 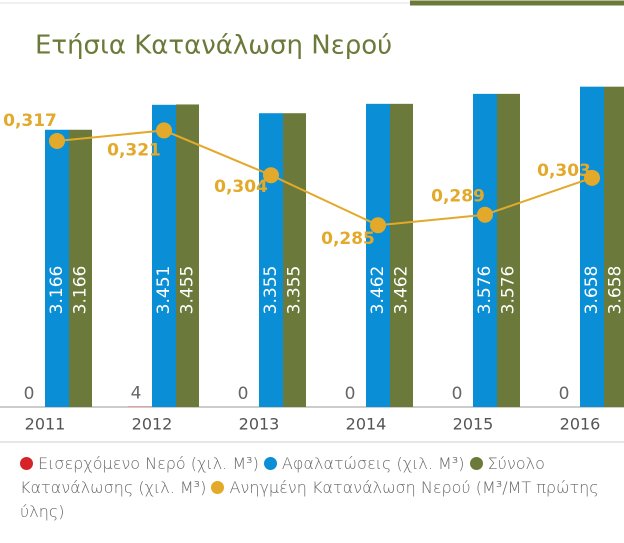 What do you see at coordinates (213, 46) in the screenshot?
I see `chart-title: Ετήσια Κατανάλωση Νερού` at bounding box center [213, 46].